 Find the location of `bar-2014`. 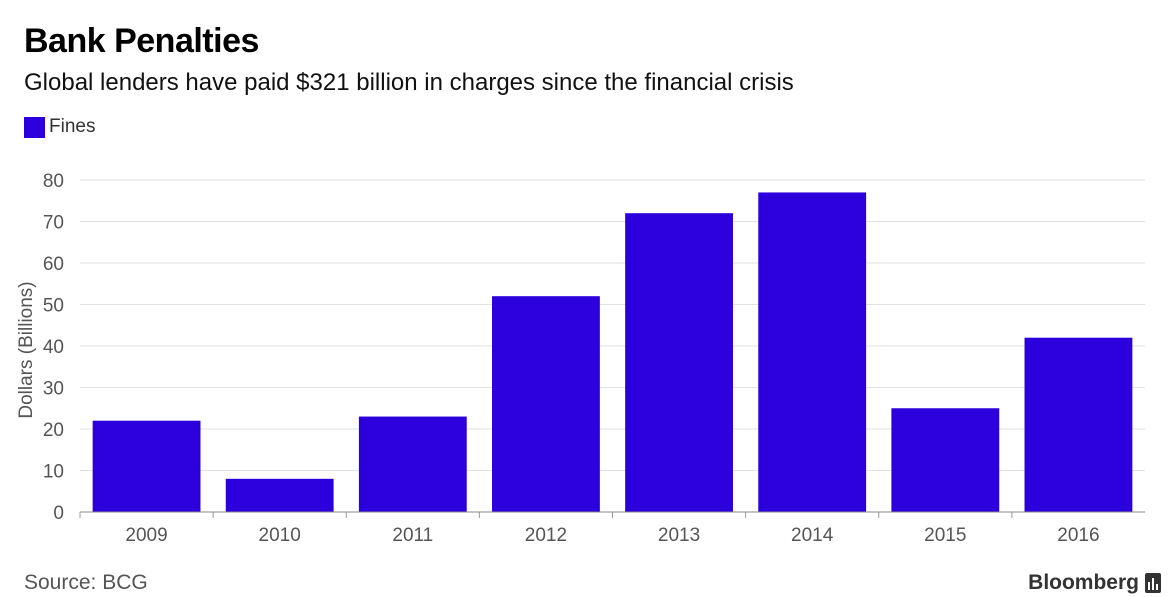

bar-2014 is located at coordinates (812, 352).